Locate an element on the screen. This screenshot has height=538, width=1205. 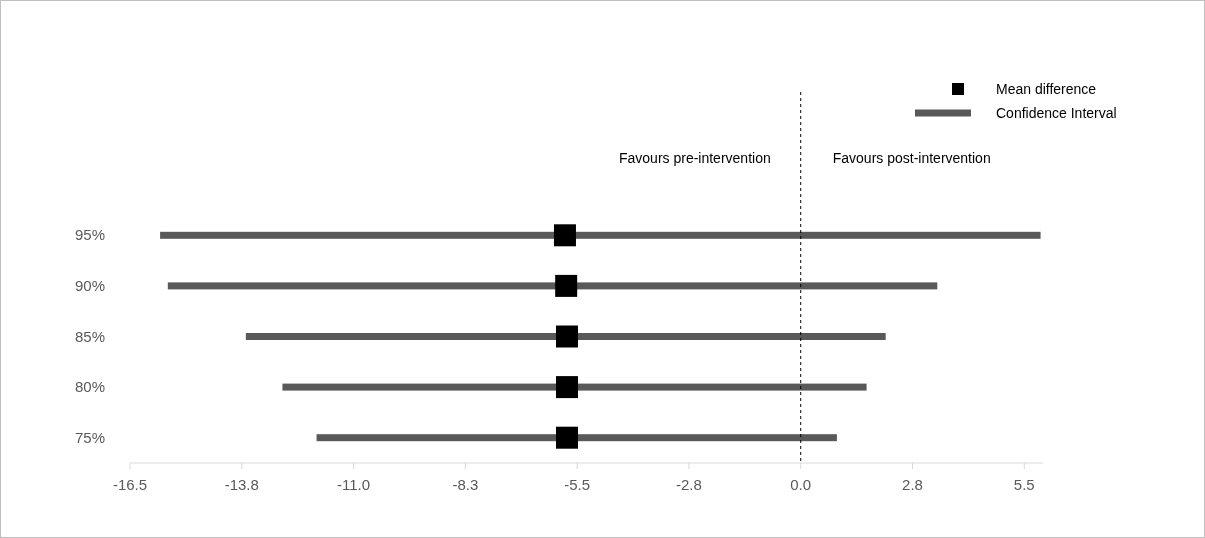
x-tick-label: -11.0 is located at coordinates (354, 484).